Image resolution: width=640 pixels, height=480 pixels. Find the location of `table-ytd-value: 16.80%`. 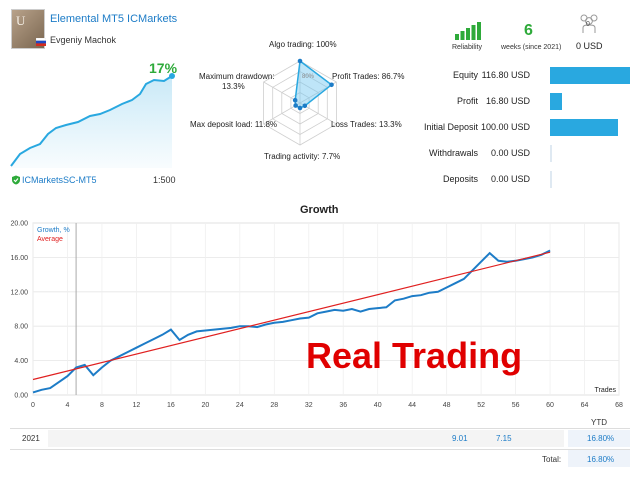

table-ytd-value: 16.80% is located at coordinates (601, 438).